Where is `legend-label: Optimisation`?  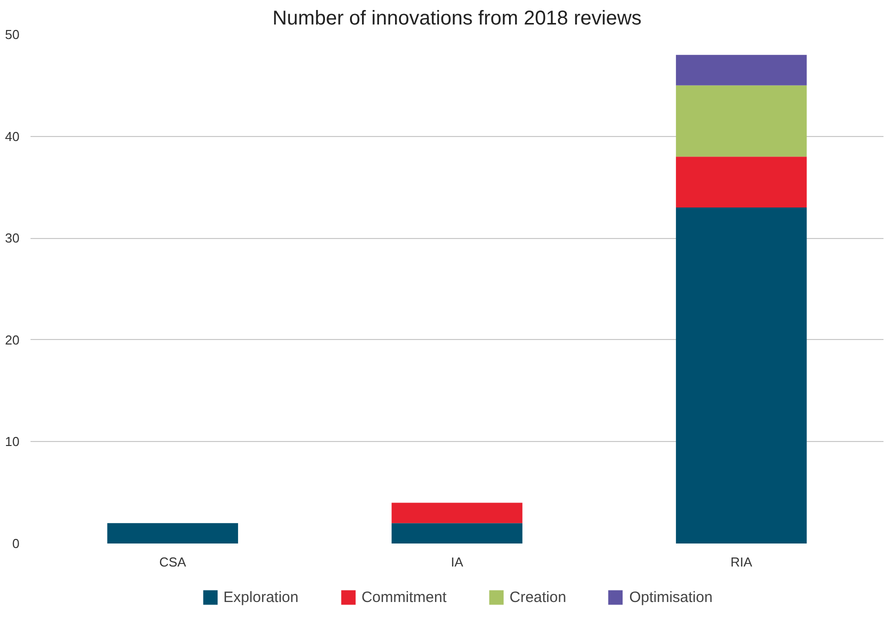
legend-label: Optimisation is located at coordinates (671, 597).